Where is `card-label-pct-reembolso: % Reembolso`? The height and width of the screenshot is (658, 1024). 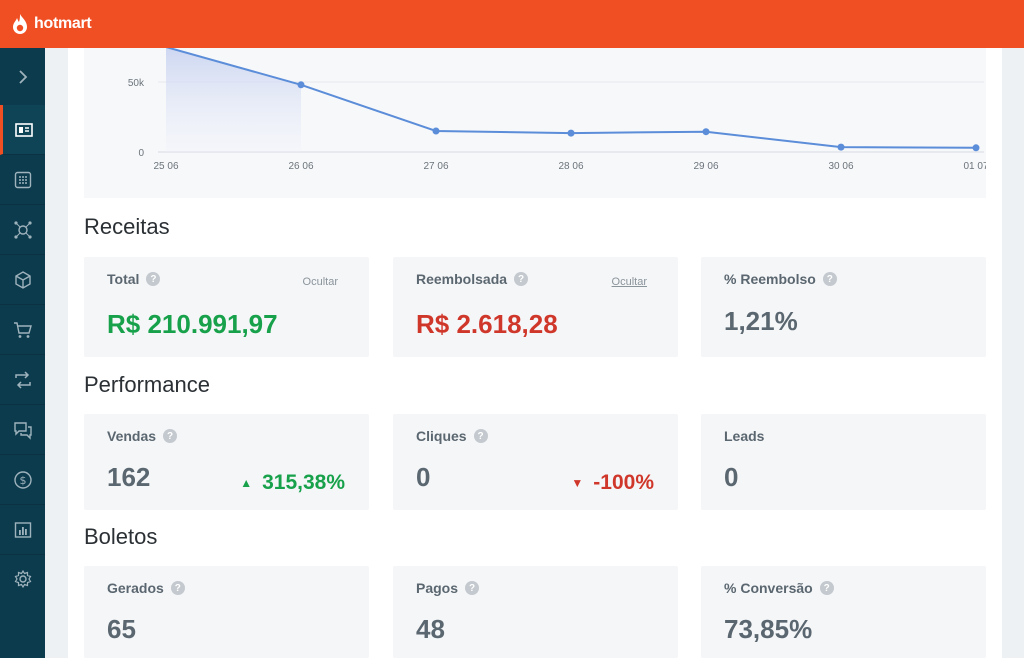 card-label-pct-reembolso: % Reembolso is located at coordinates (770, 279).